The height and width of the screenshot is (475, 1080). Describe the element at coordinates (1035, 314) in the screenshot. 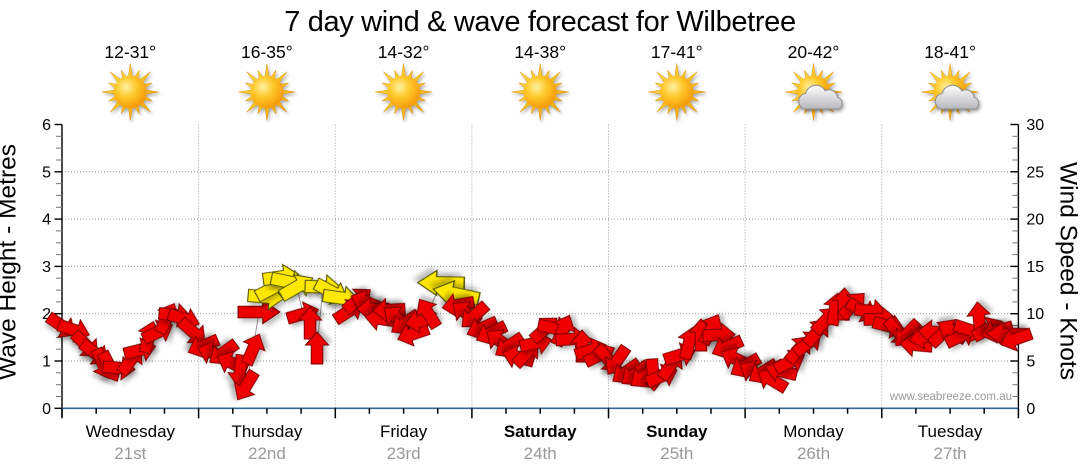

I see `svg-text: 10` at that location.